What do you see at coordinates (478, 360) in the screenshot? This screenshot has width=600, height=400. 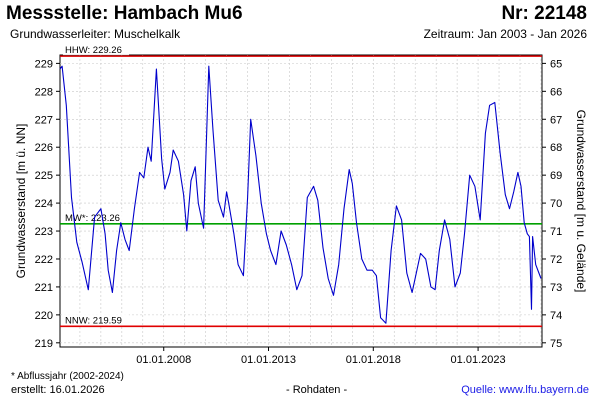 I see `x-tick-label: 01.01.2023` at bounding box center [478, 360].